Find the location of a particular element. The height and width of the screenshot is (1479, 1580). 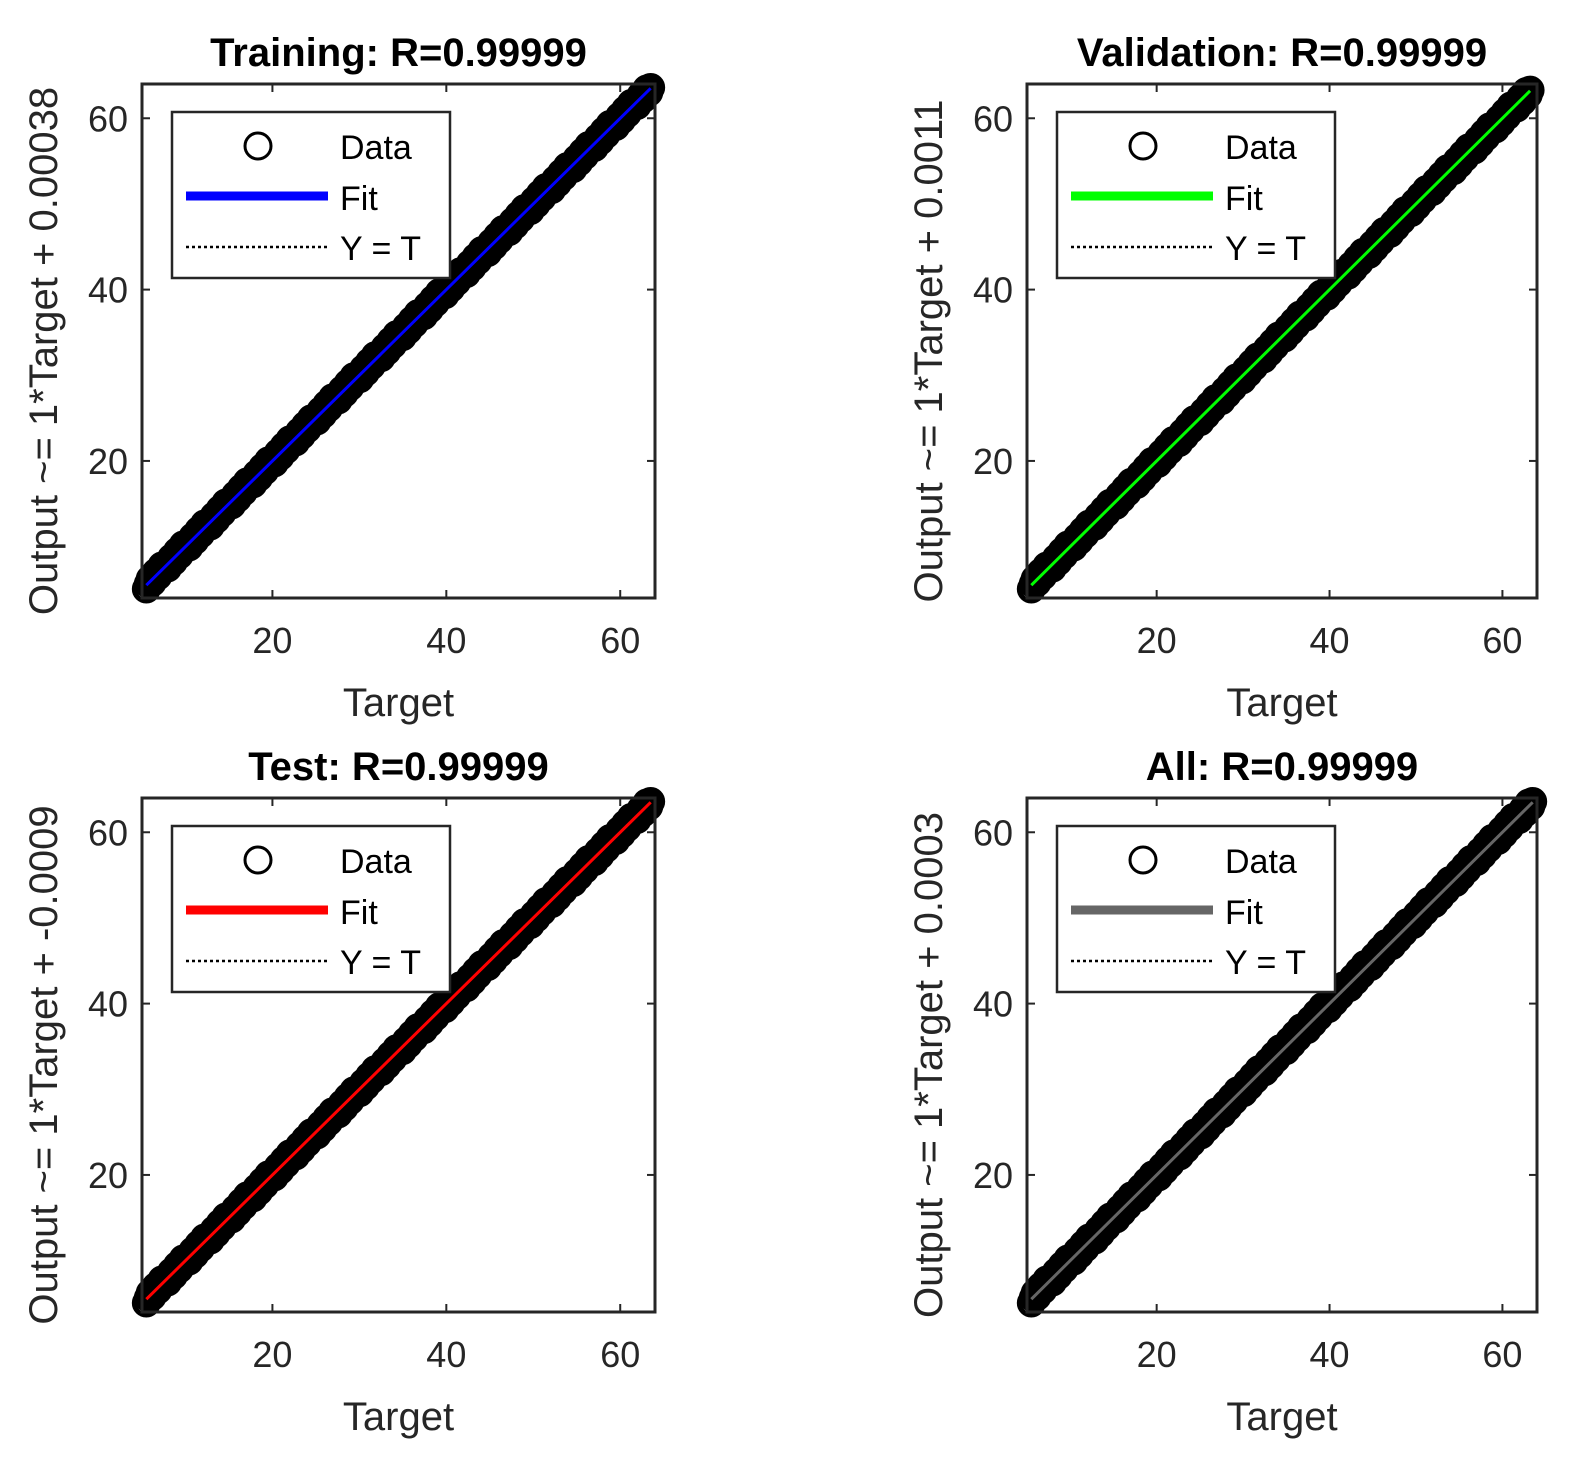

y-axis-label: Output ~= 1*Target + -0.0009 is located at coordinates (44, 1064).